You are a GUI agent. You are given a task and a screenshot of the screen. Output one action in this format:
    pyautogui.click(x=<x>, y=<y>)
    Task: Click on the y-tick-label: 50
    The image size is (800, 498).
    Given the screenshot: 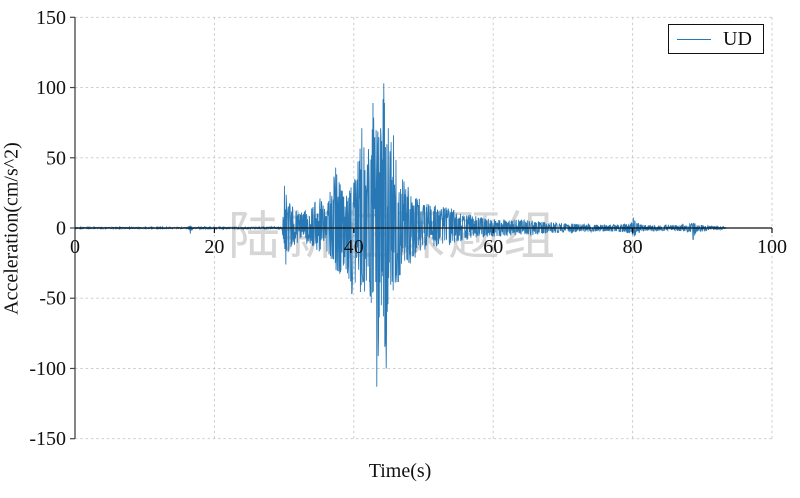 What is the action you would take?
    pyautogui.click(x=56, y=158)
    